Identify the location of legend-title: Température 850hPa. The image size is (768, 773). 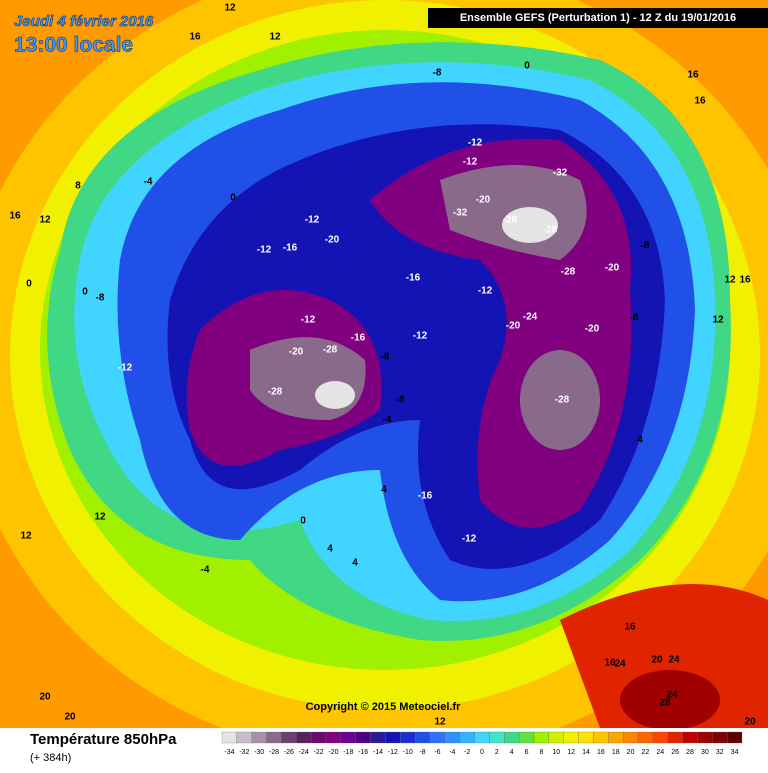
(103, 739).